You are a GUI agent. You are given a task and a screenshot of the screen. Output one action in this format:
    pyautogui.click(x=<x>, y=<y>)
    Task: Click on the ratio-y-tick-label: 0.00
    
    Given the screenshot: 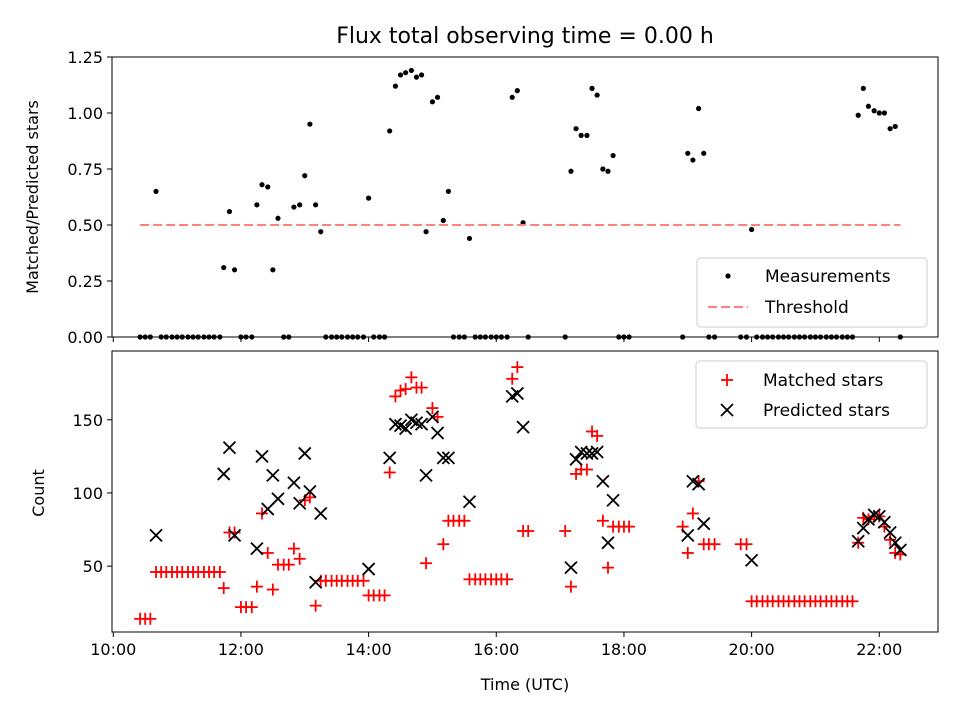 What is the action you would take?
    pyautogui.click(x=85, y=337)
    